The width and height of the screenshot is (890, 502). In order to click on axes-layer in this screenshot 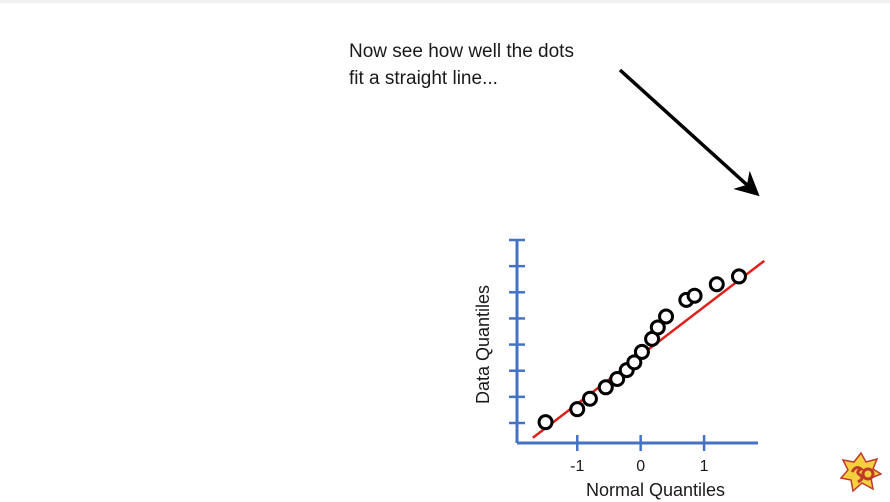, I will do `click(633, 344)`.